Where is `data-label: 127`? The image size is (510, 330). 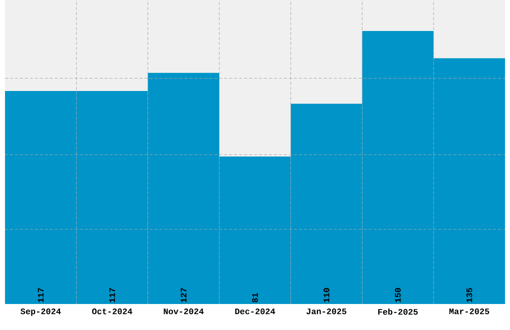 data-label: 127 is located at coordinates (183, 295).